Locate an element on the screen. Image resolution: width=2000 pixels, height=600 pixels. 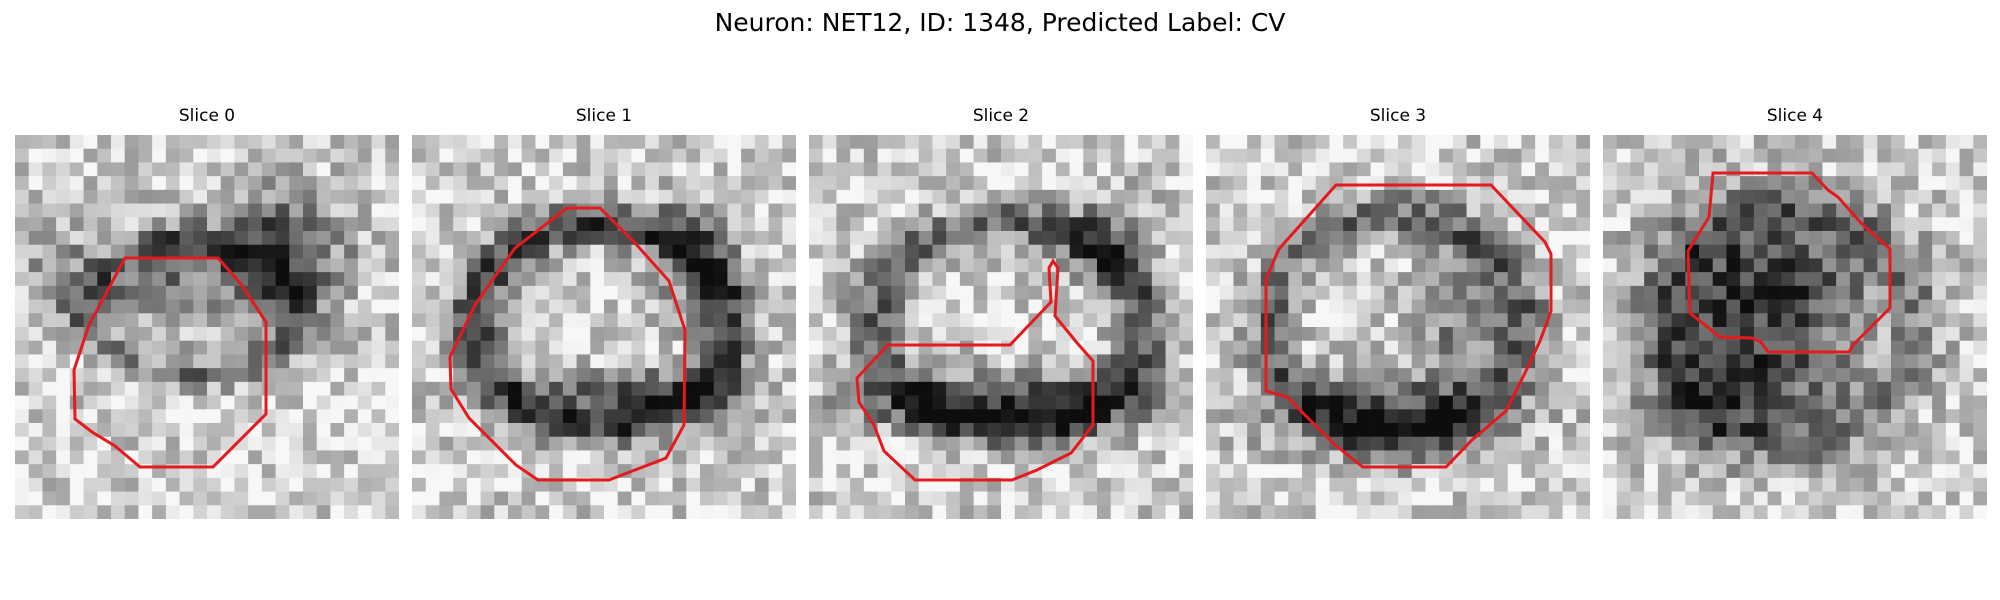
slice-title: Slice 4 is located at coordinates (1795, 116).